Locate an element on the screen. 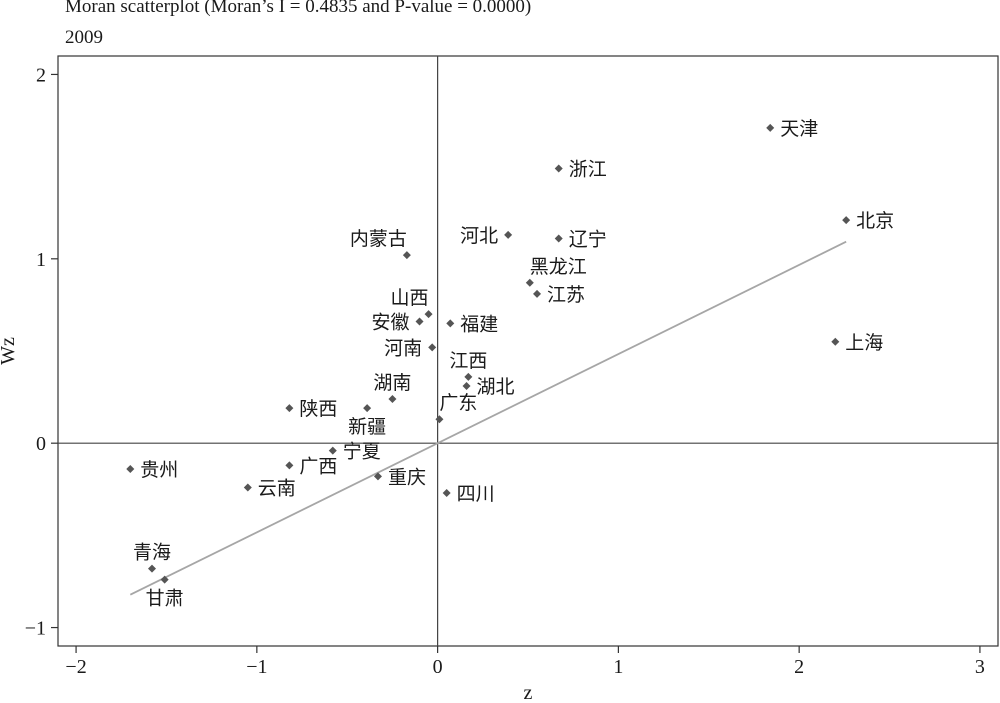 This screenshot has height=703, width=1000. point-label: 北京 is located at coordinates (875, 221).